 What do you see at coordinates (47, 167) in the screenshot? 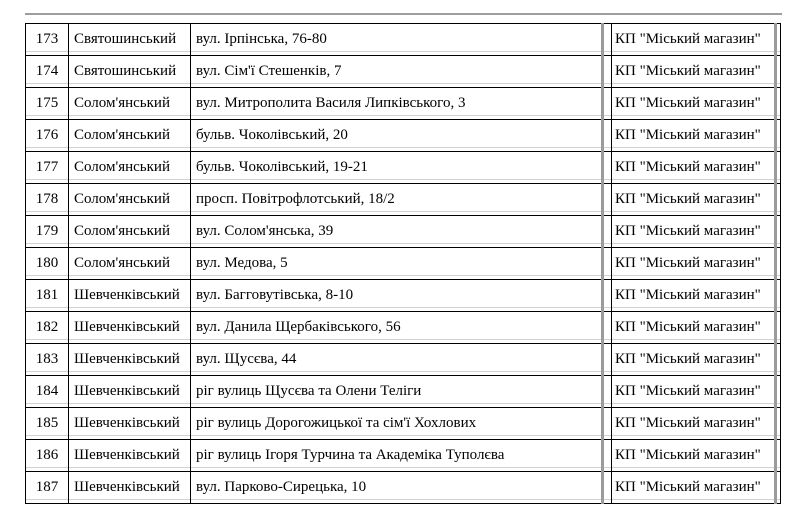
I see `row-number-cell: 177` at bounding box center [47, 167].